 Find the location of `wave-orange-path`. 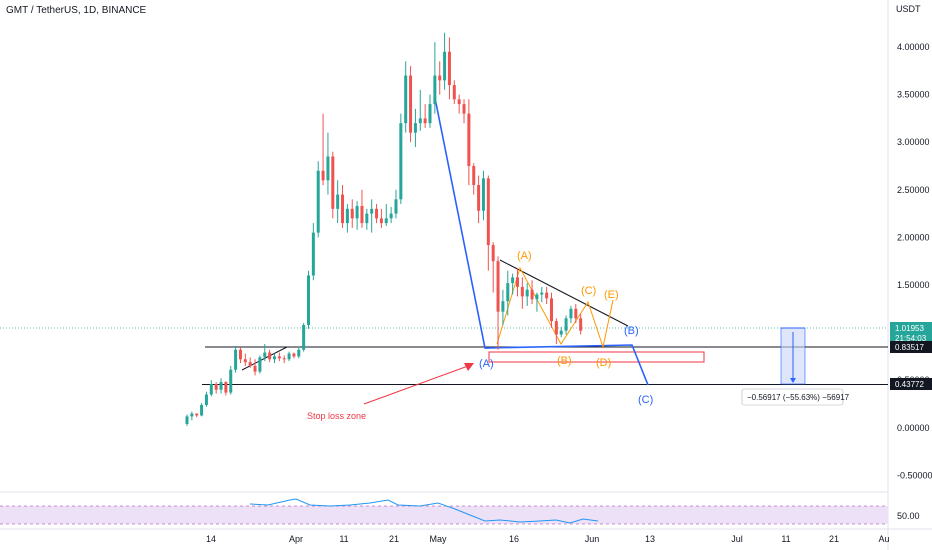

wave-orange-path is located at coordinates (555, 307).